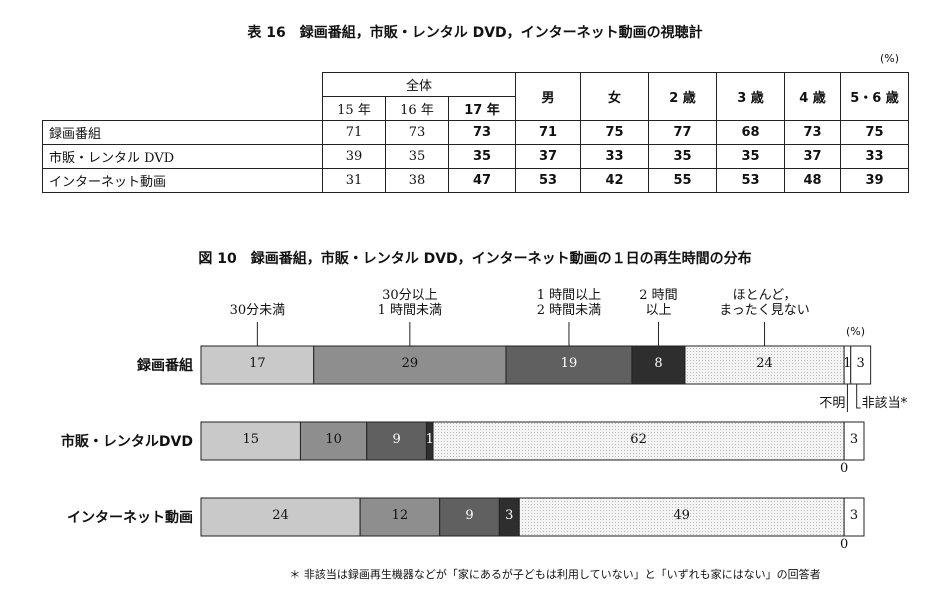 Image resolution: width=950 pixels, height=615 pixels. I want to click on header-row: 15 年 16 年 17 年, so click(476, 108).